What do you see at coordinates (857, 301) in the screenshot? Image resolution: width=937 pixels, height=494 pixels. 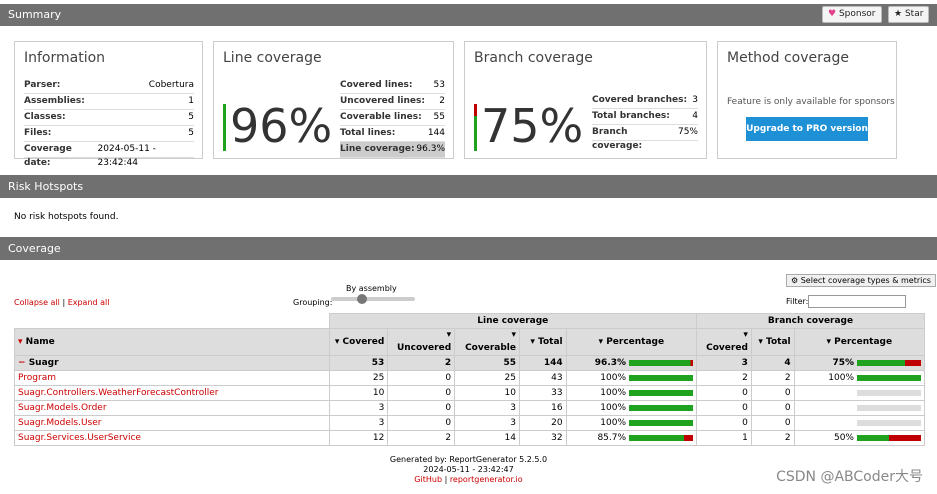 I see `filter-input` at bounding box center [857, 301].